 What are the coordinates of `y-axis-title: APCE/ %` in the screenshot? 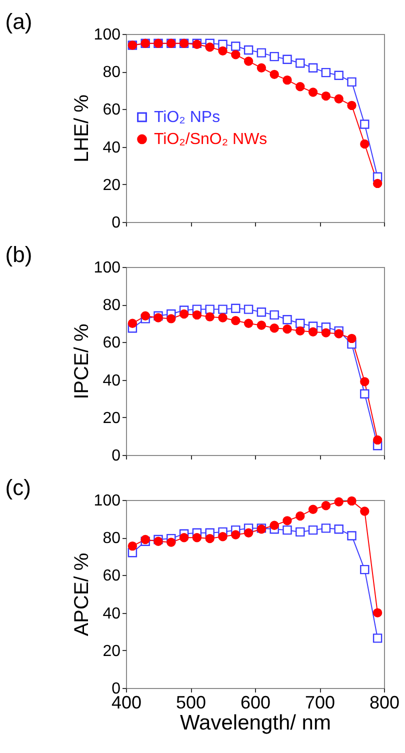 It's located at (81, 594).